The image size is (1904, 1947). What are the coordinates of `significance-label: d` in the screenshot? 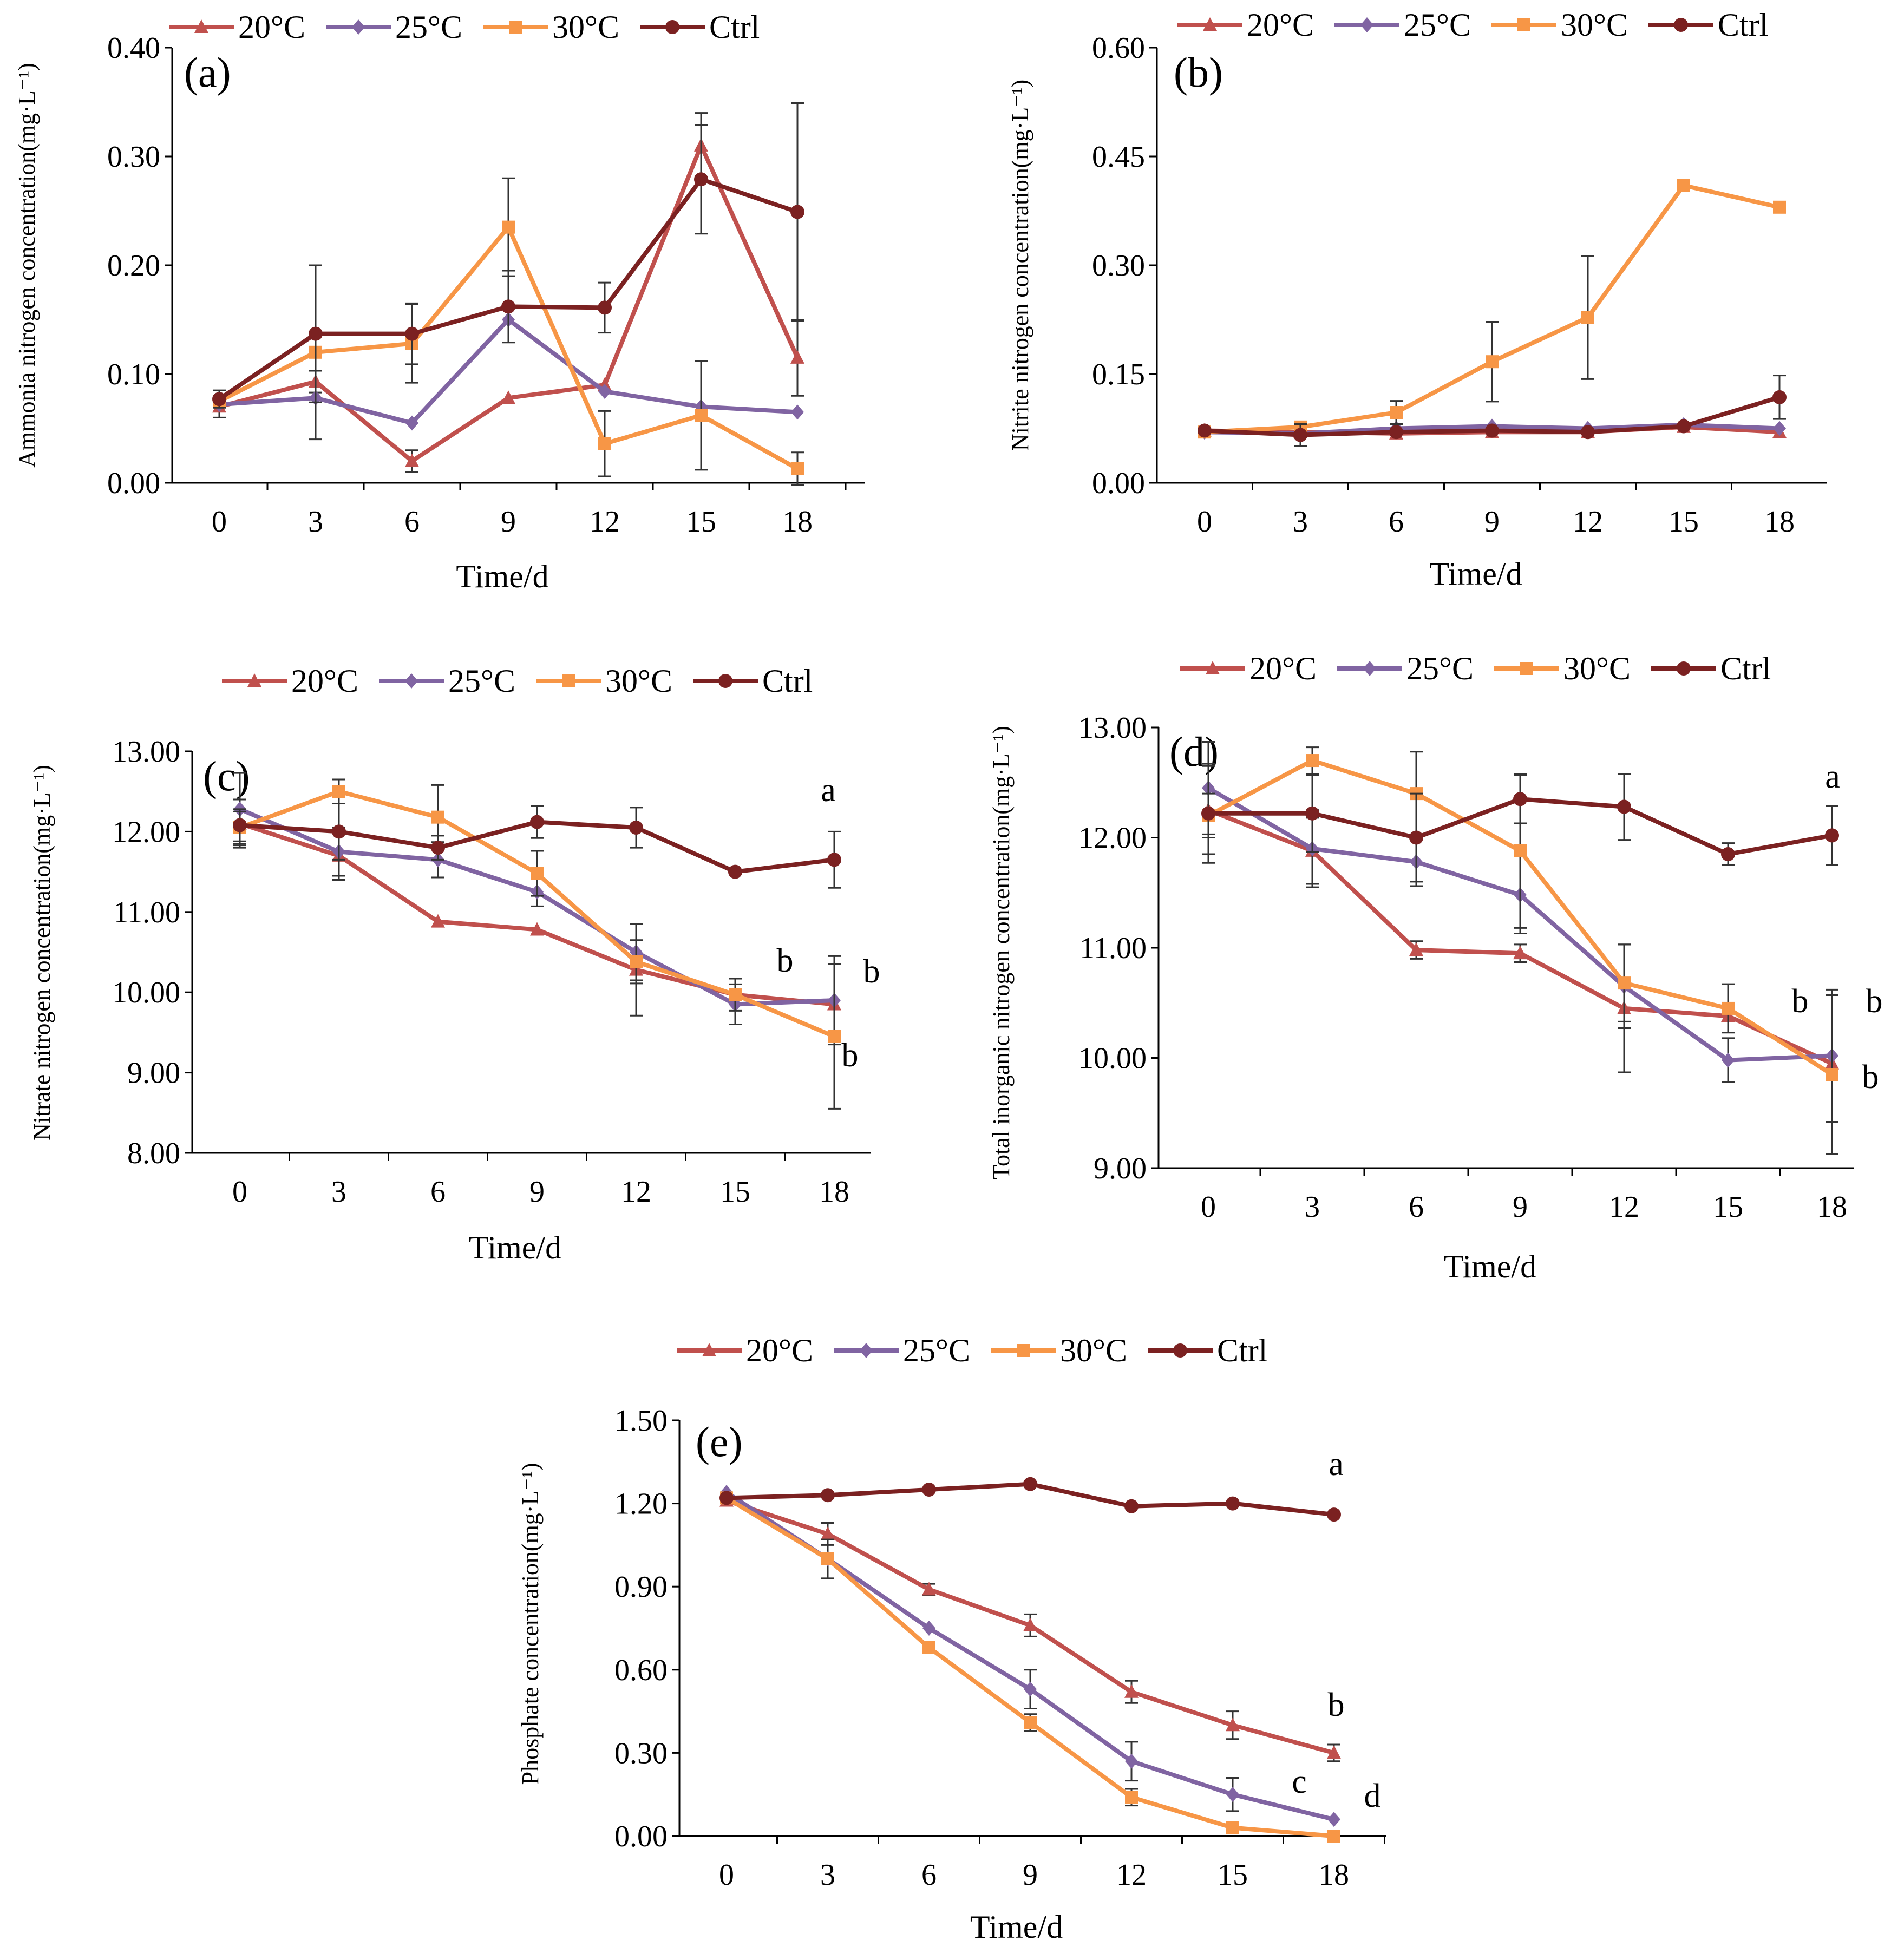 It's located at (1373, 1796).